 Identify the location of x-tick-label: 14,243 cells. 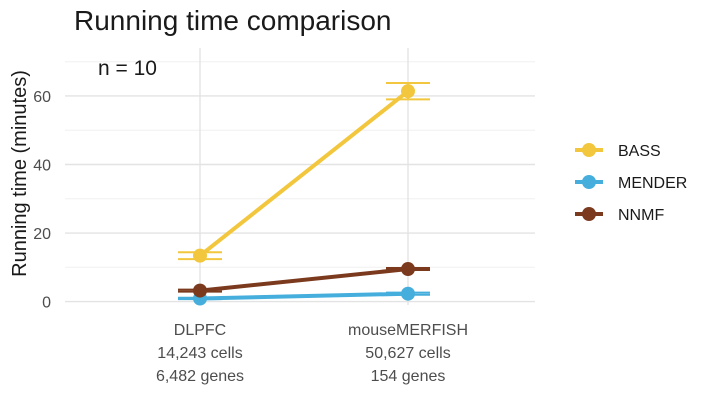
(199, 353).